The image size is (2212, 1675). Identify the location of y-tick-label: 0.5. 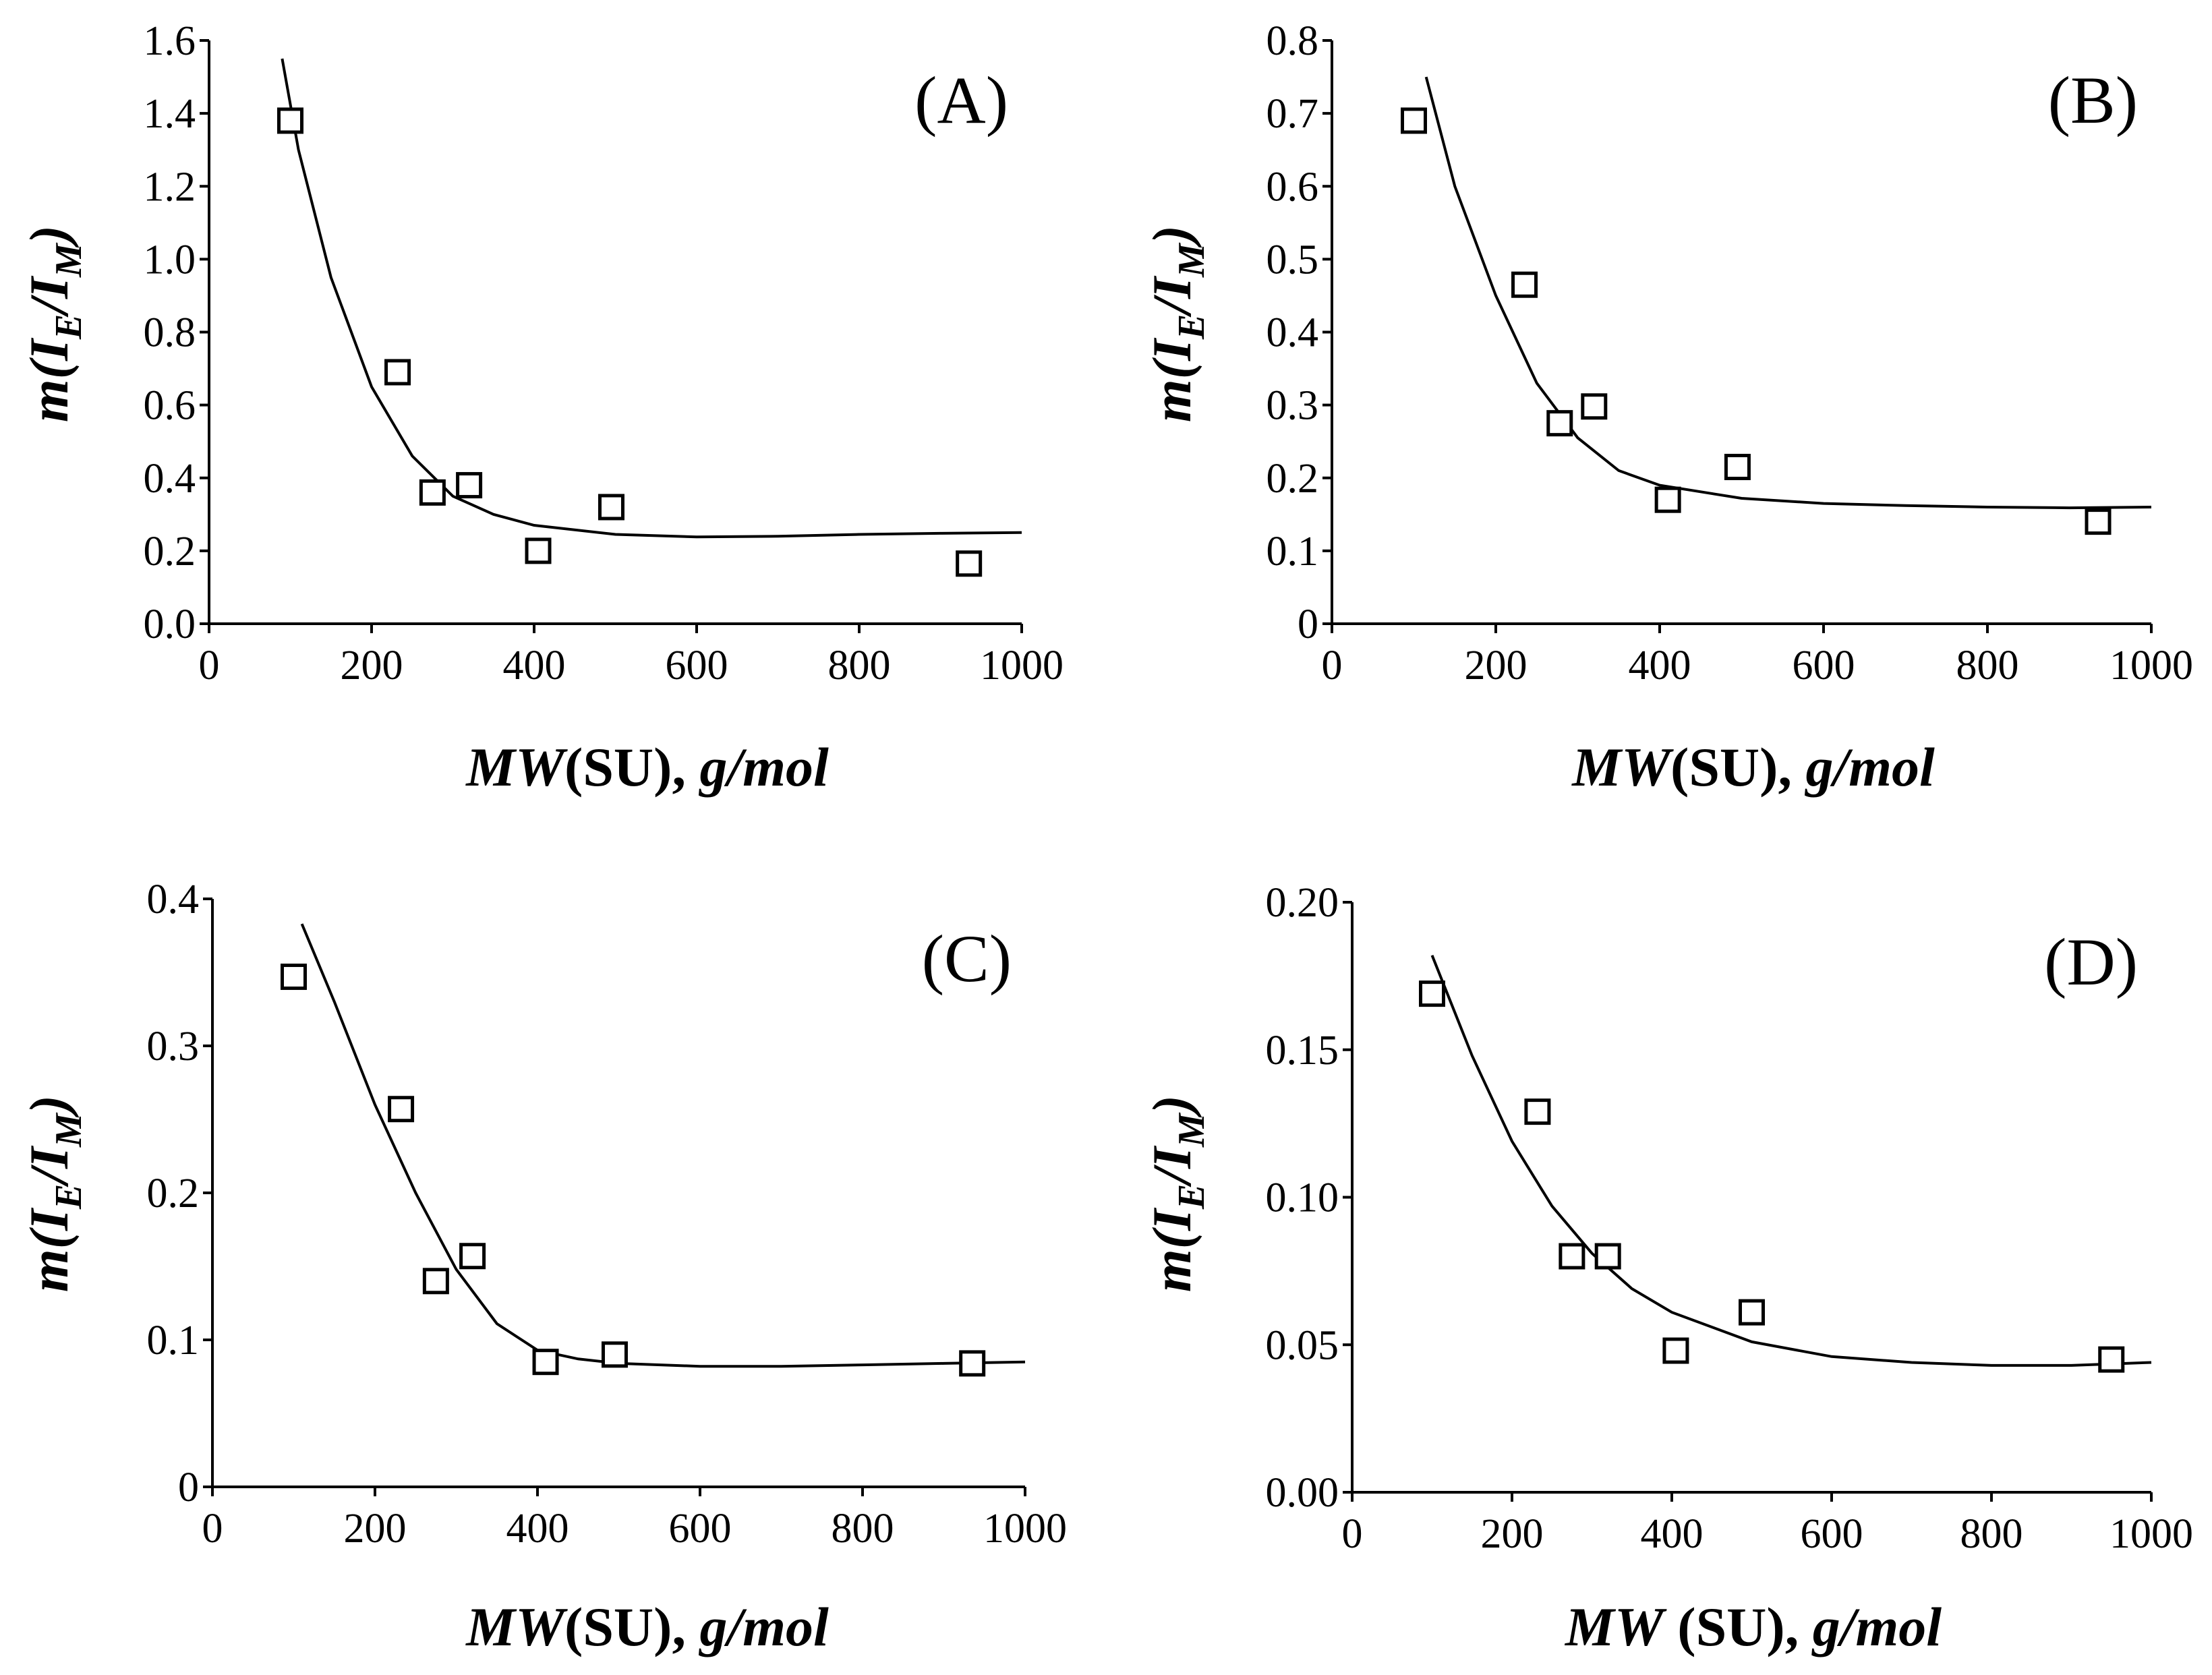
(1293, 260).